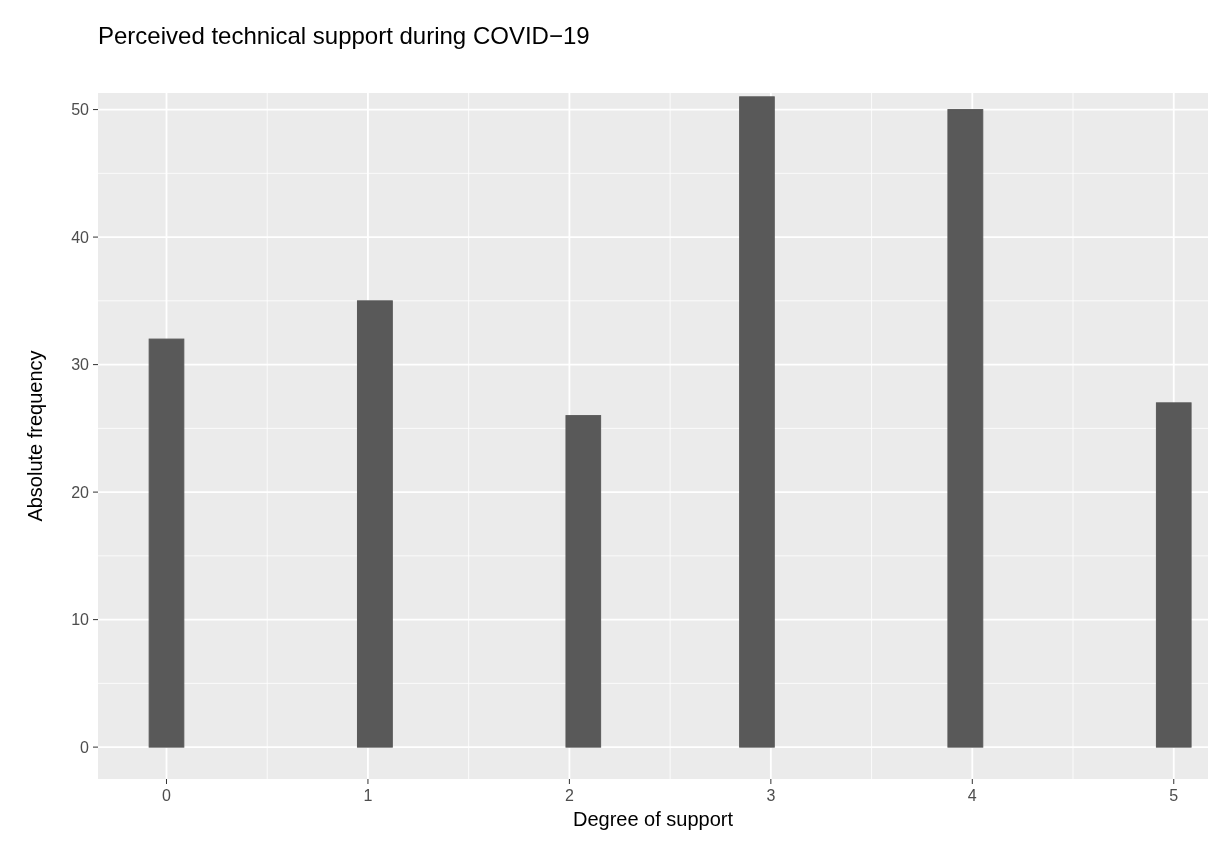 Image resolution: width=1225 pixels, height=851 pixels. What do you see at coordinates (35, 436) in the screenshot?
I see `y-axis-title: Absolute frequency` at bounding box center [35, 436].